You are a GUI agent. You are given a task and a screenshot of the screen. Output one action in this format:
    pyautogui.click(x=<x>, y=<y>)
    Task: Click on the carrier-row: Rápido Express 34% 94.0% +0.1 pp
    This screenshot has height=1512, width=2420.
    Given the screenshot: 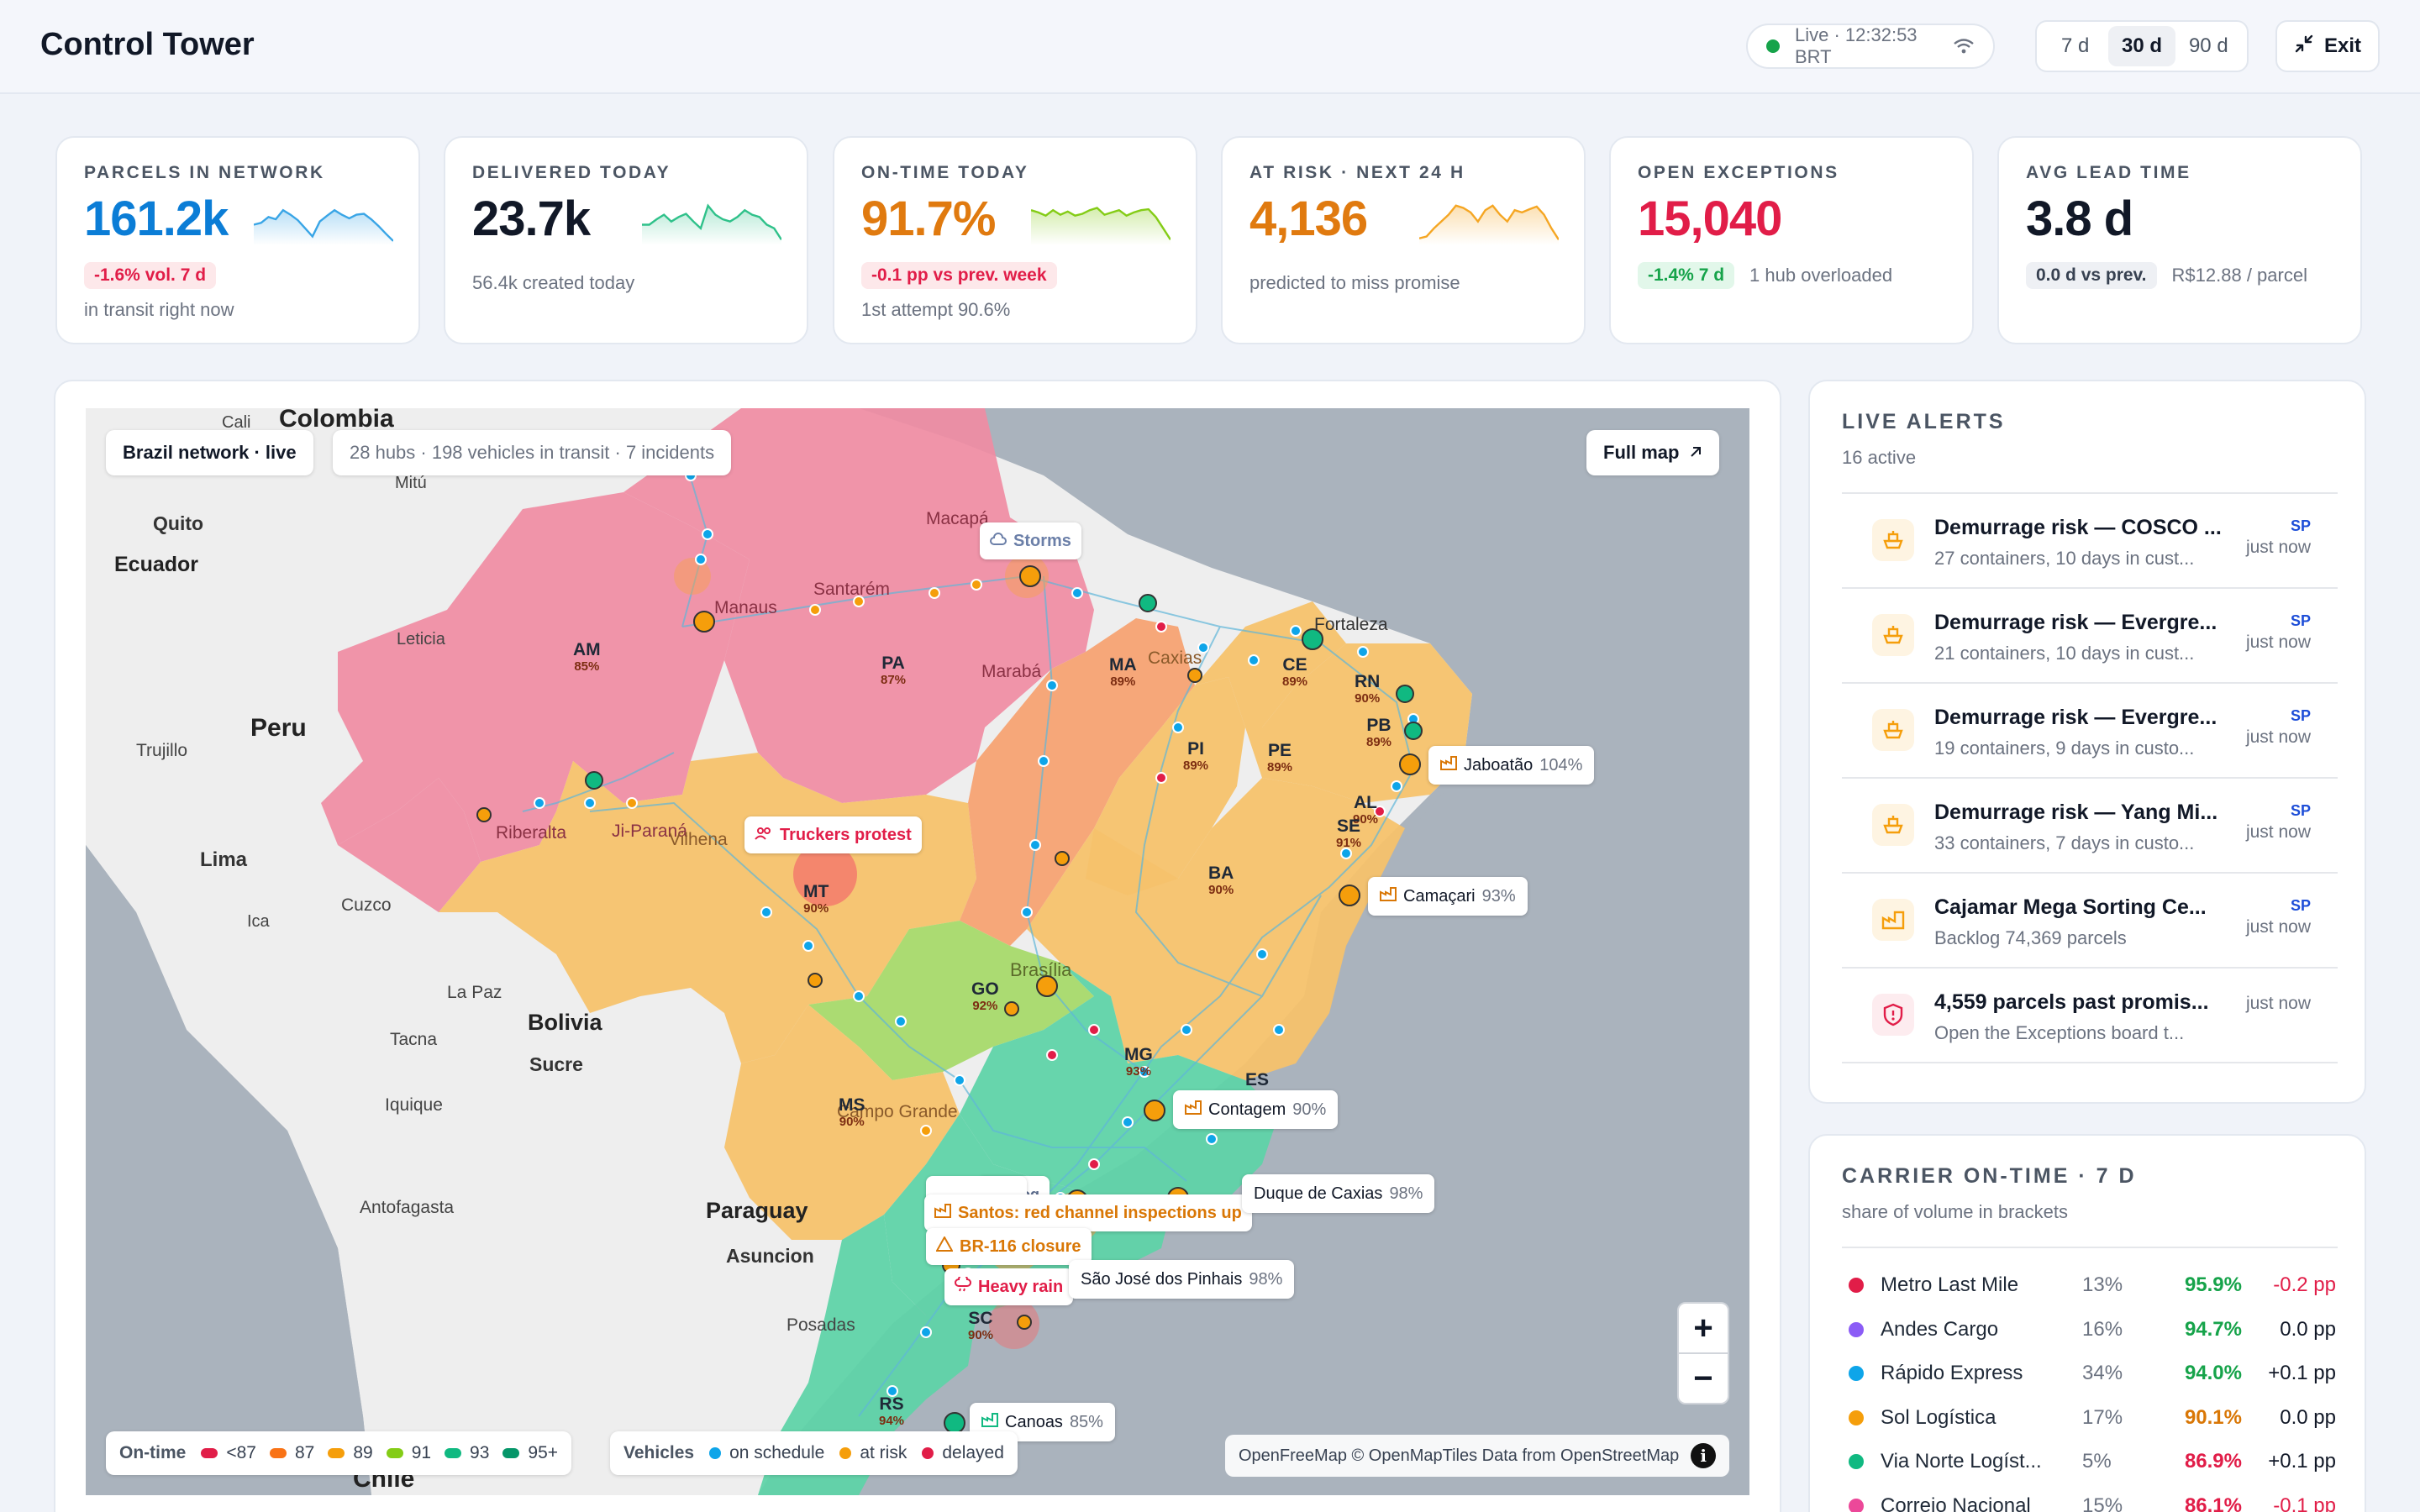 What is the action you would take?
    pyautogui.click(x=2090, y=1374)
    